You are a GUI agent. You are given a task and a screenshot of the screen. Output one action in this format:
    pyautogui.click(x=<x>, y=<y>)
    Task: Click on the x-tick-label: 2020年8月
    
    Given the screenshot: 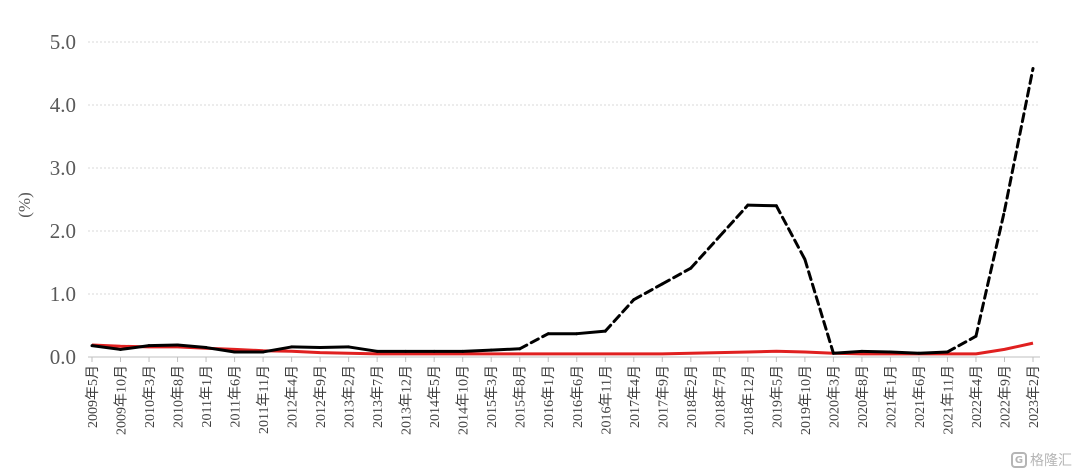 What is the action you would take?
    pyautogui.click(x=863, y=396)
    